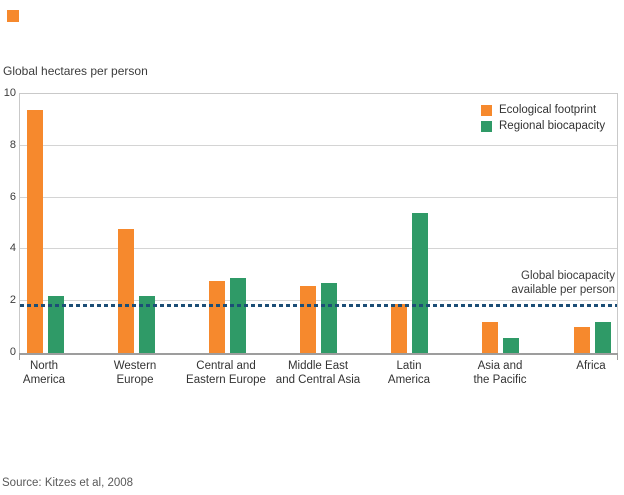 The width and height of the screenshot is (624, 495). I want to click on x-label-2: Western Europe, so click(135, 373).